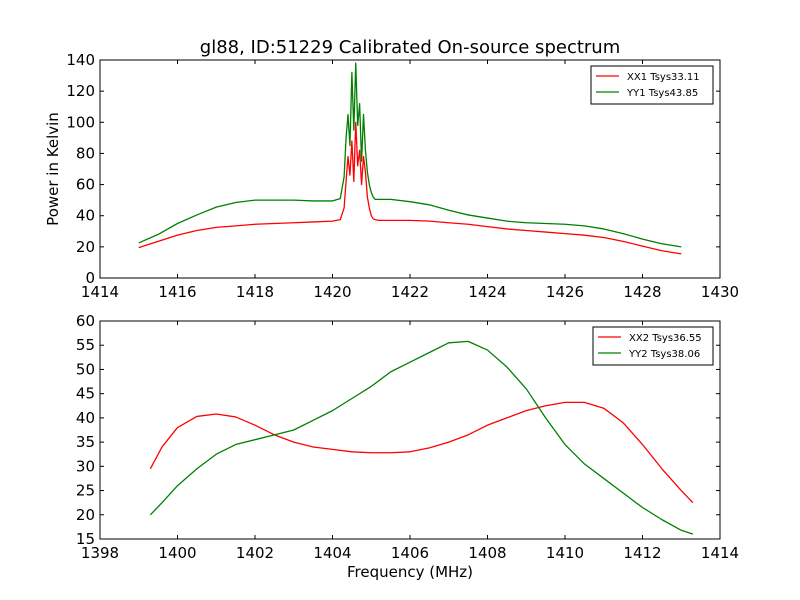 The width and height of the screenshot is (800, 600). What do you see at coordinates (80, 60) in the screenshot?
I see `y-tick-label: 140` at bounding box center [80, 60].